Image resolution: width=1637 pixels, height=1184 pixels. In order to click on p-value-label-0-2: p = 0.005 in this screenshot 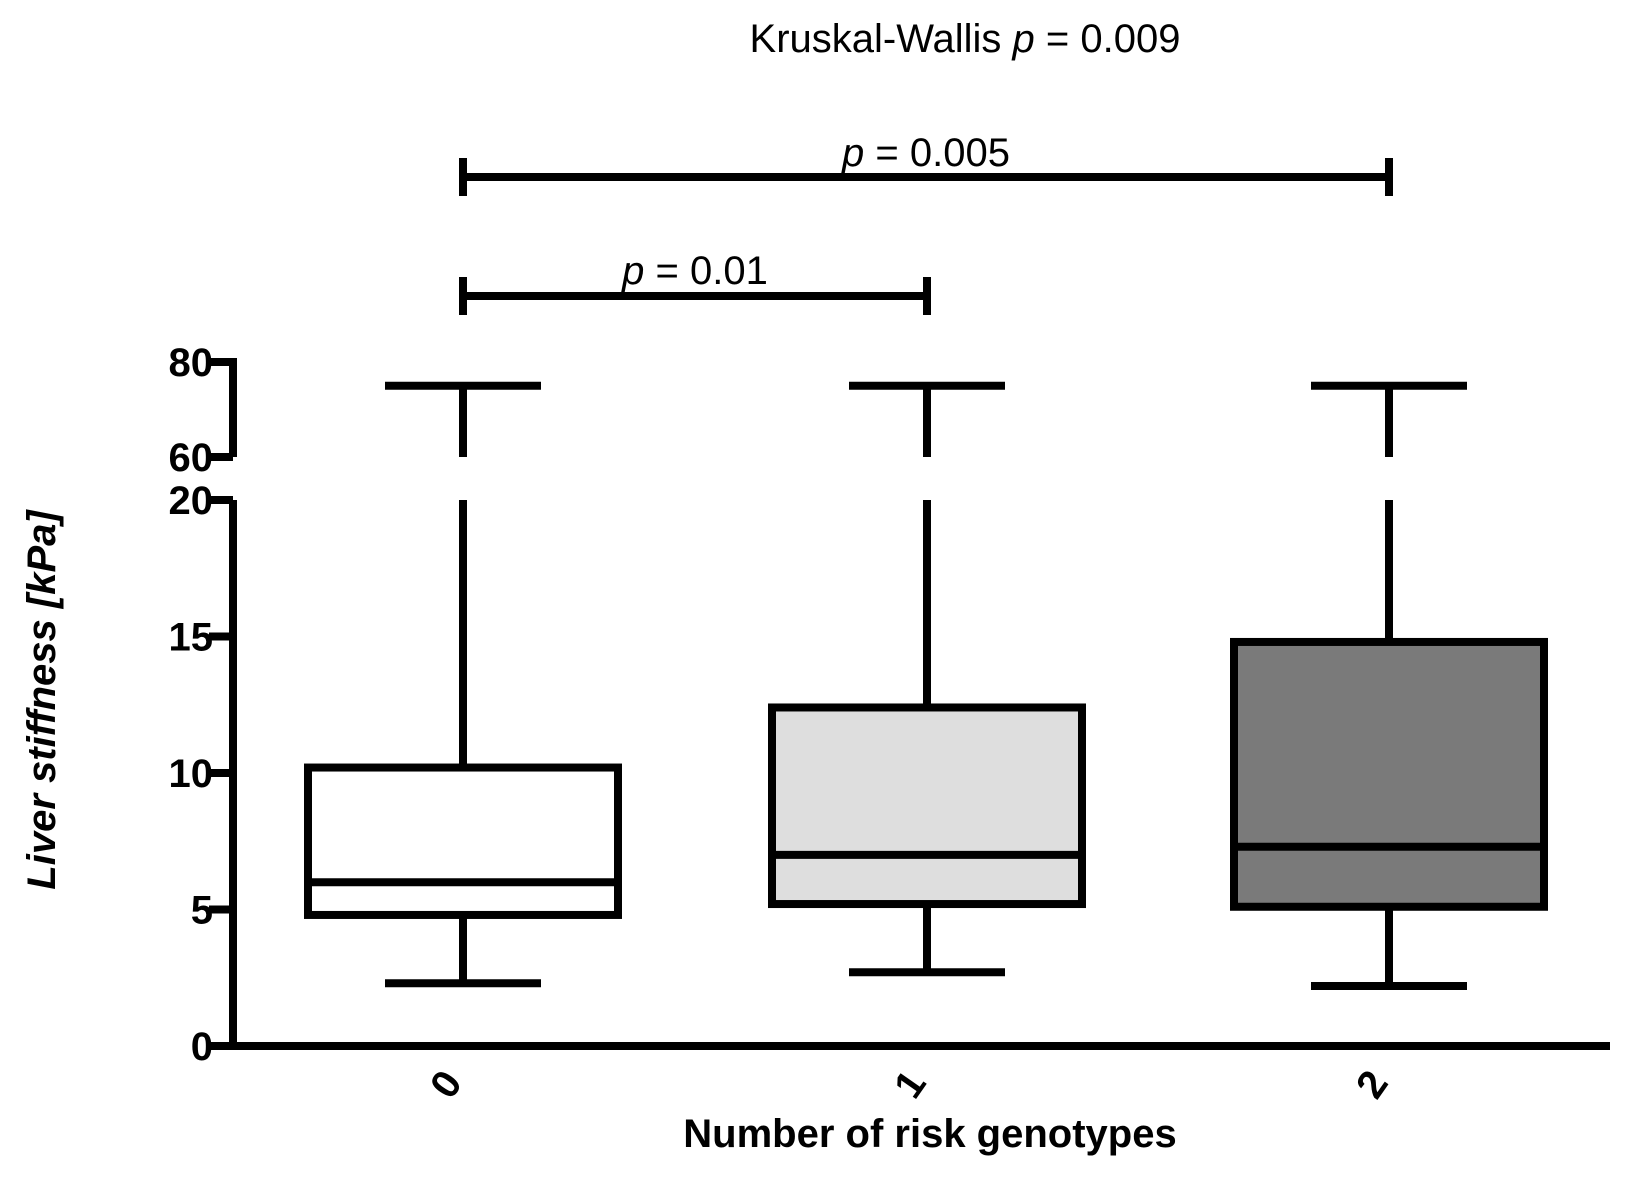, I will do `click(925, 153)`.